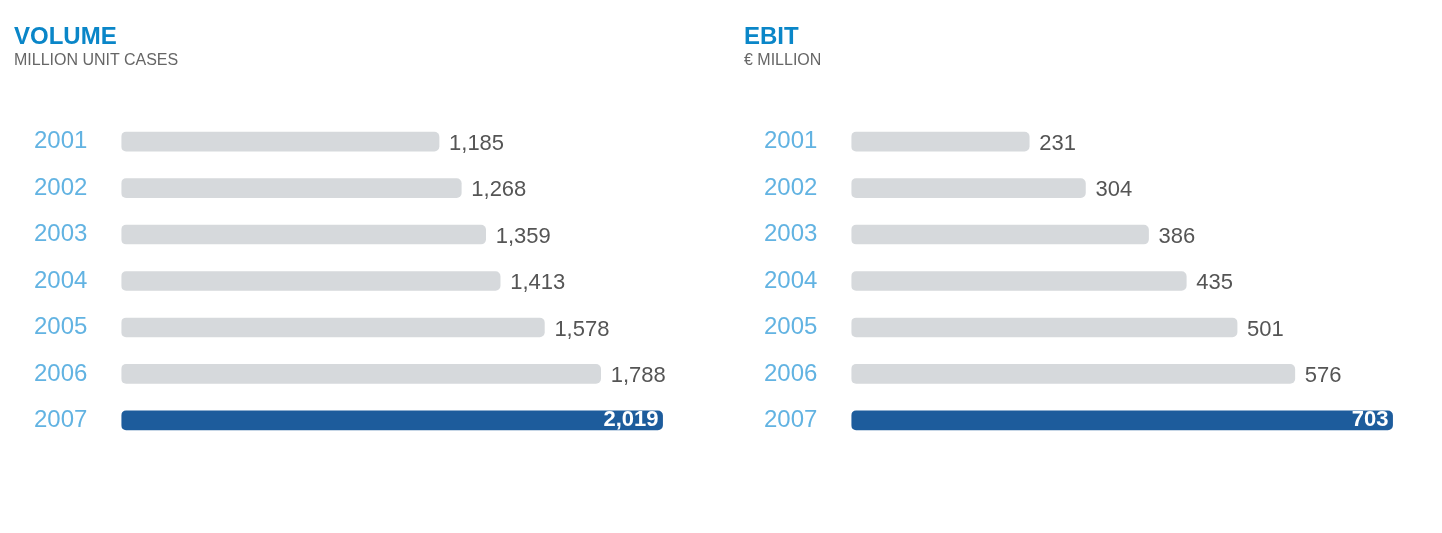  Describe the element at coordinates (1177, 235) in the screenshot. I see `data-label: 386` at that location.